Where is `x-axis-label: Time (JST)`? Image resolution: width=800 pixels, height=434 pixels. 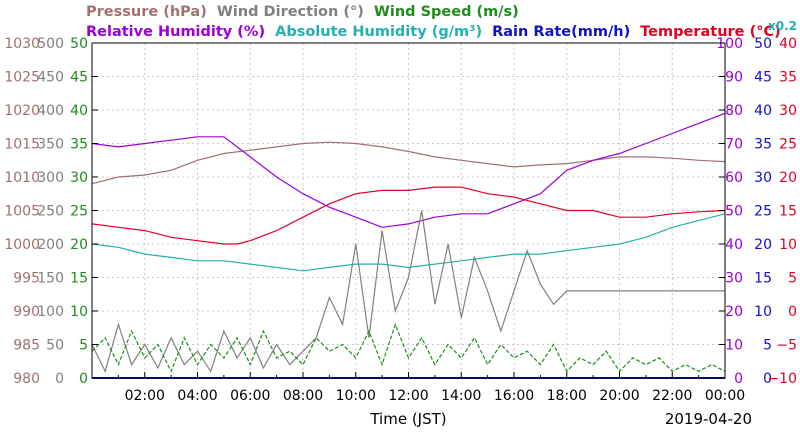
x-axis-label: Time (JST) is located at coordinates (407, 419).